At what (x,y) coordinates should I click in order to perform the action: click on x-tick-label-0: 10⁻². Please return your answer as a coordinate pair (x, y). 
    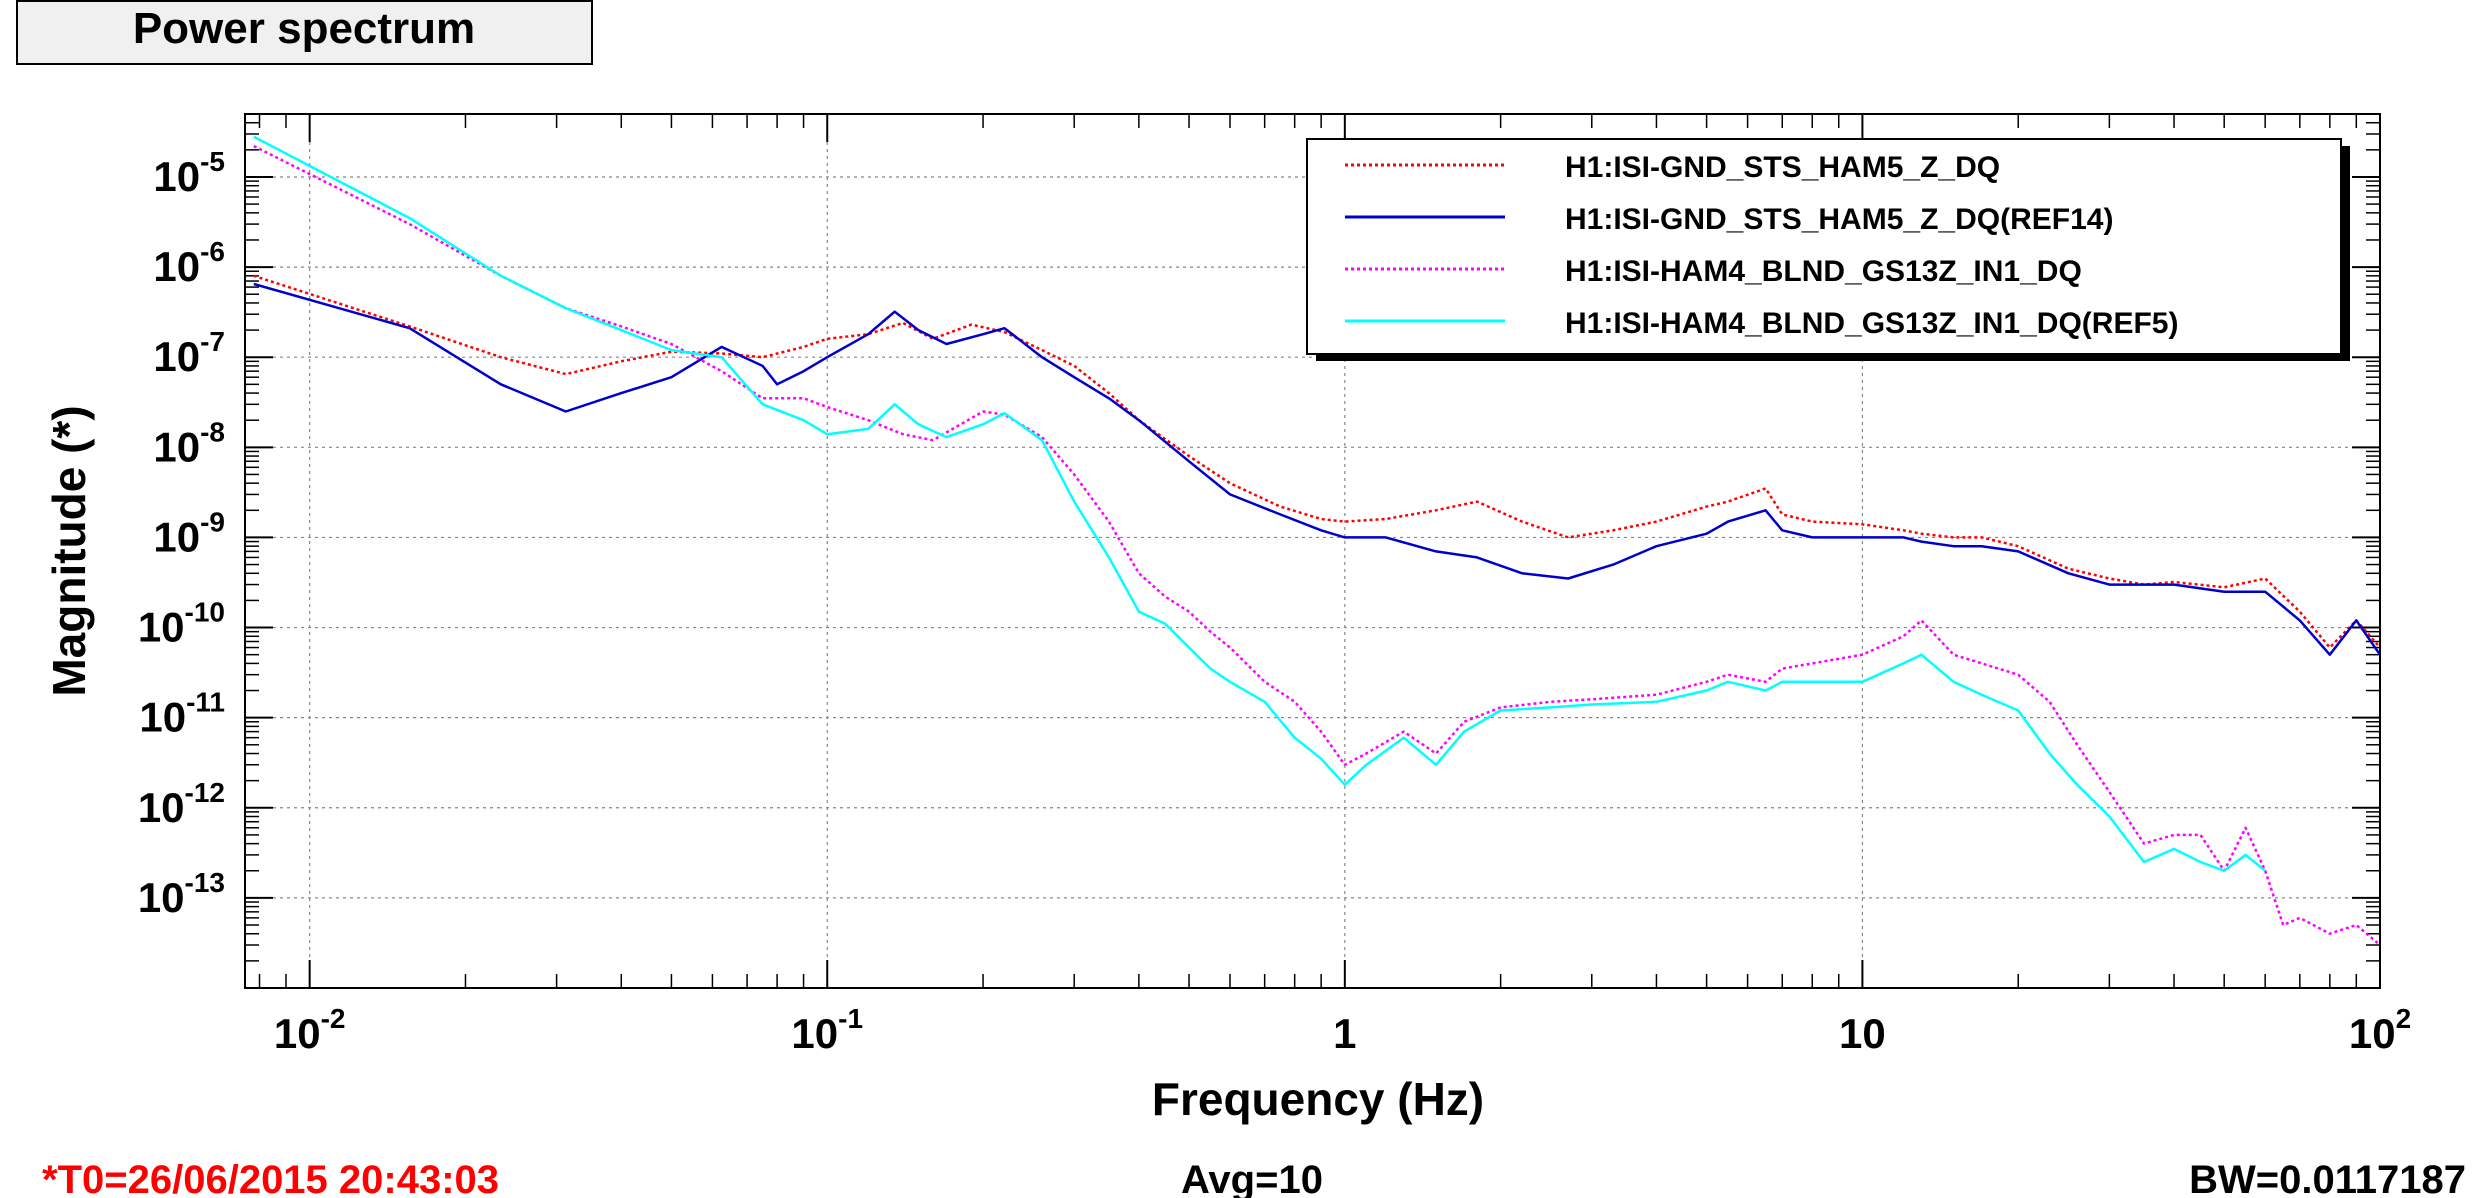
    Looking at the image, I should click on (310, 1030).